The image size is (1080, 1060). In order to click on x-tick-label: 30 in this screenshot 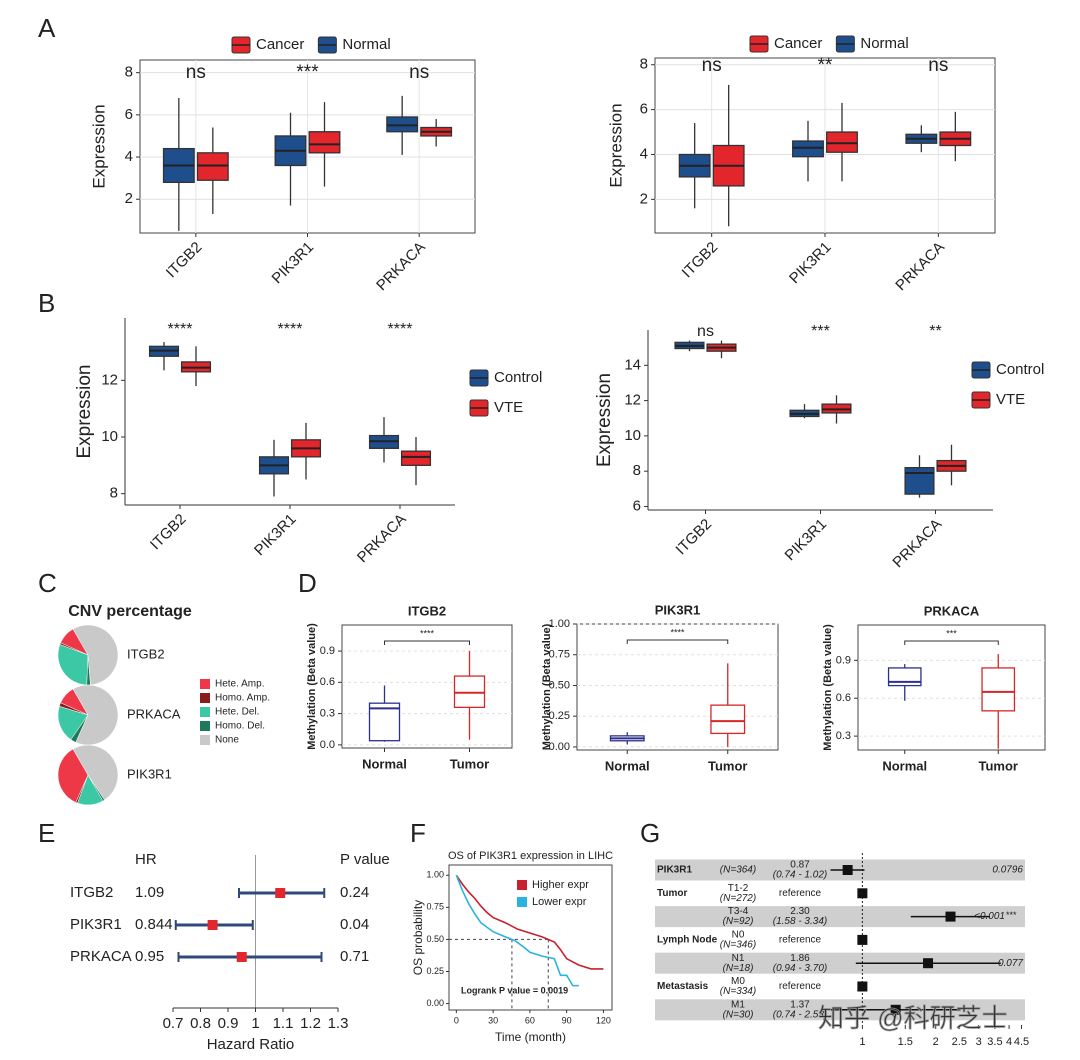, I will do `click(493, 1020)`.